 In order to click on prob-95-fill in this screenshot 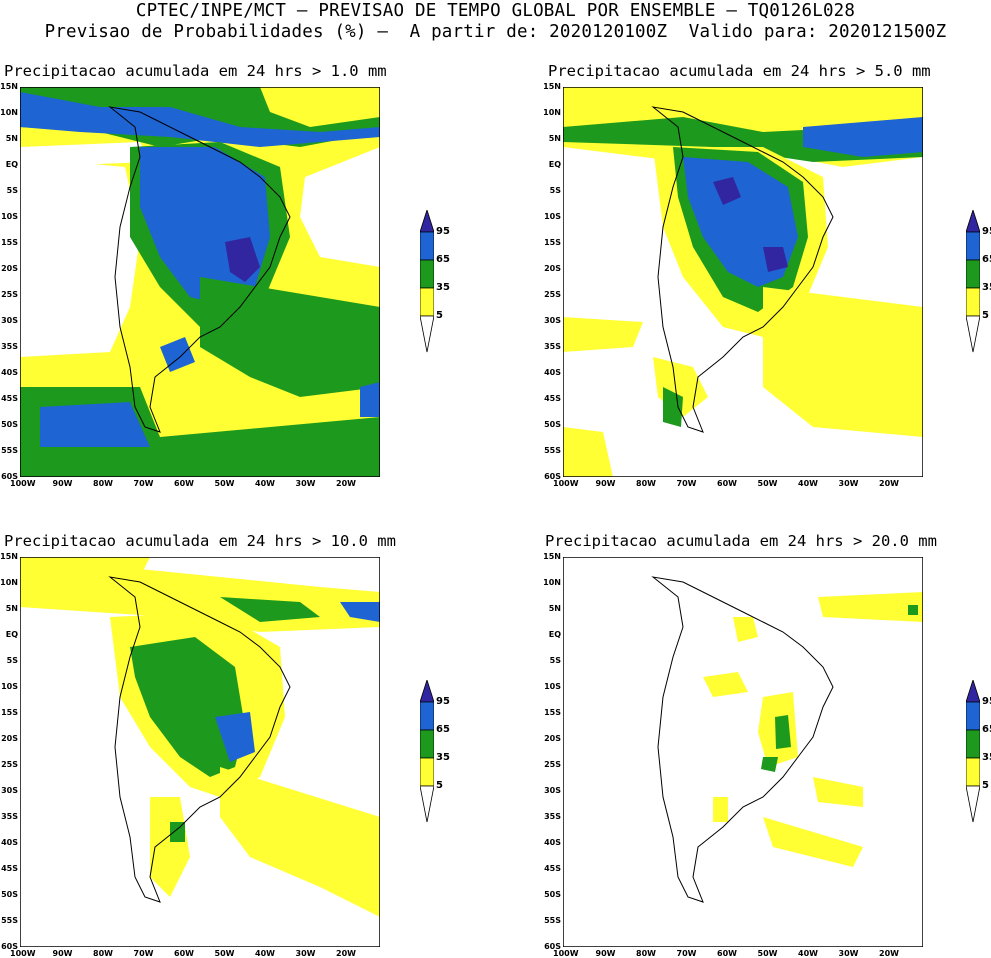, I will do `click(242, 259)`.